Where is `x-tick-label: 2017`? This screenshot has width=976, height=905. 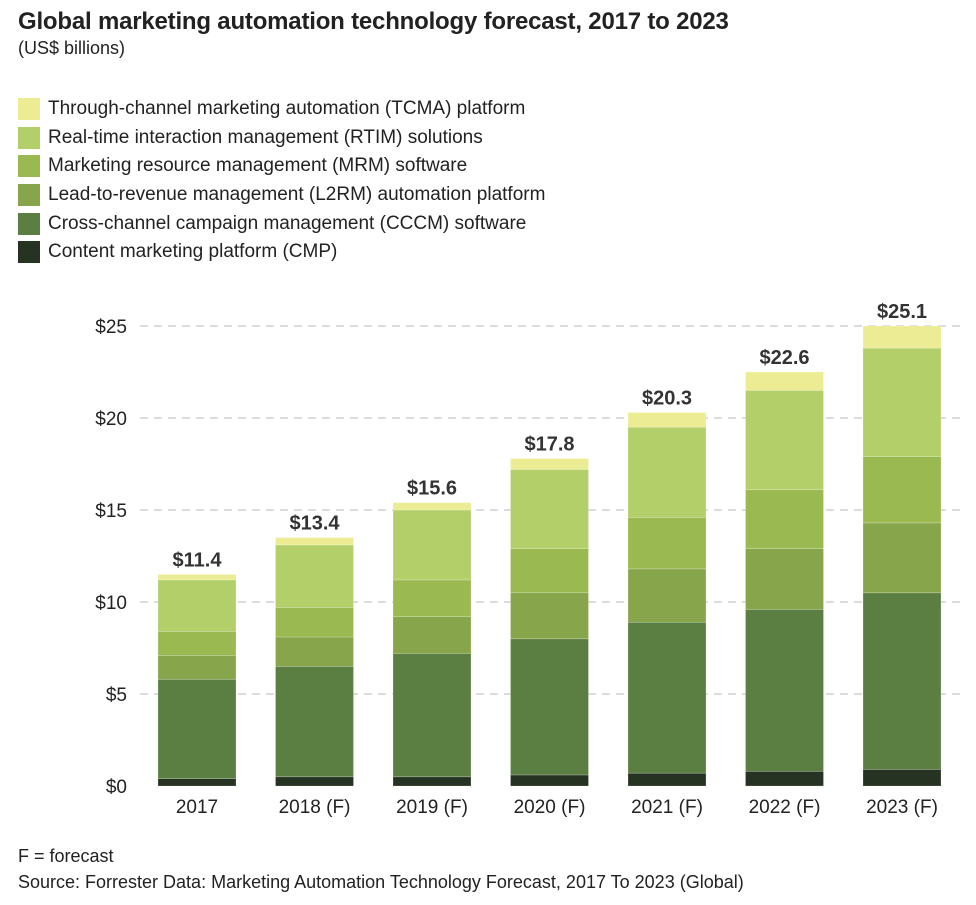 x-tick-label: 2017 is located at coordinates (197, 807).